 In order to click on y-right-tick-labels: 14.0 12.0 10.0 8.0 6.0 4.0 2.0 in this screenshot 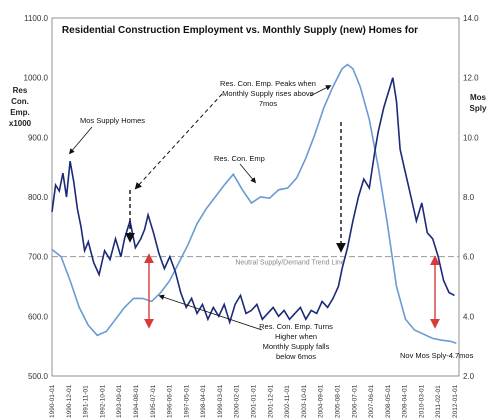, I will do `click(471, 197)`.